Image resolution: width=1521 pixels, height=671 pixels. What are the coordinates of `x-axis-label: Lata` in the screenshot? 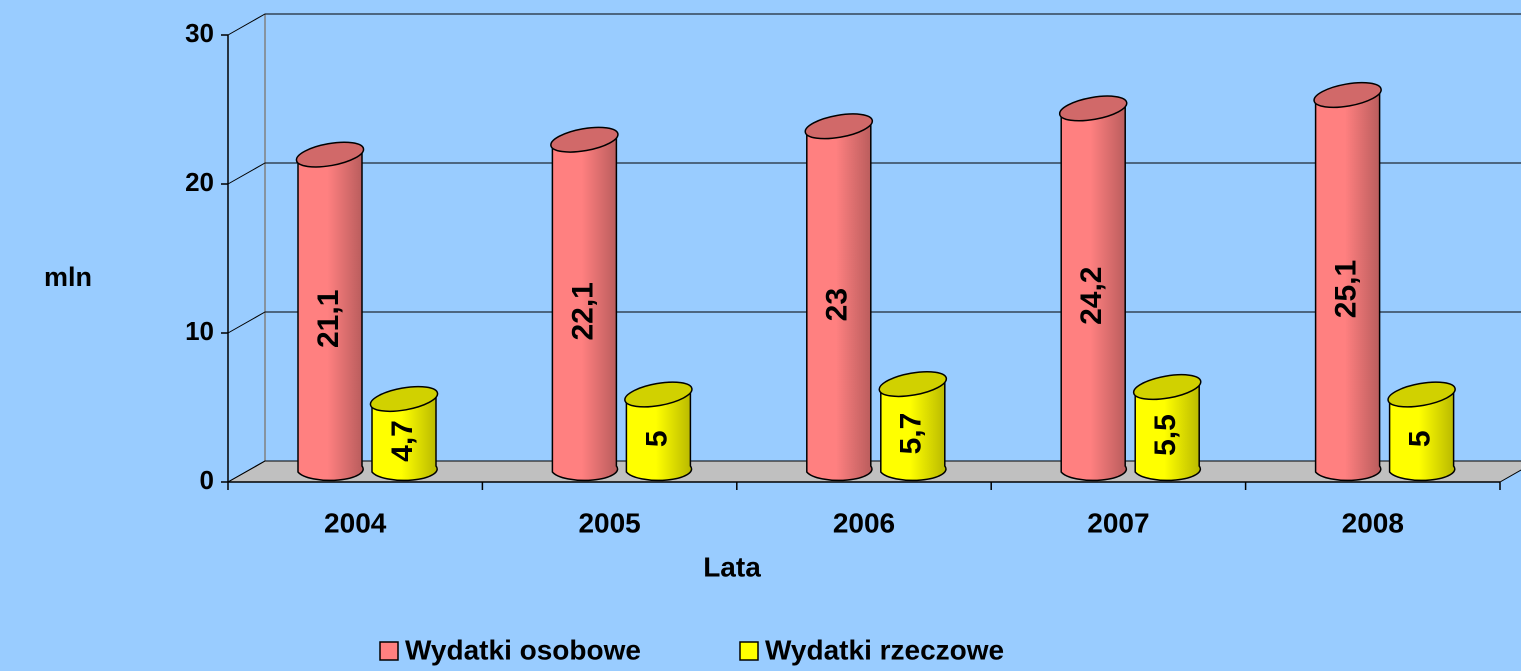 It's located at (732, 566).